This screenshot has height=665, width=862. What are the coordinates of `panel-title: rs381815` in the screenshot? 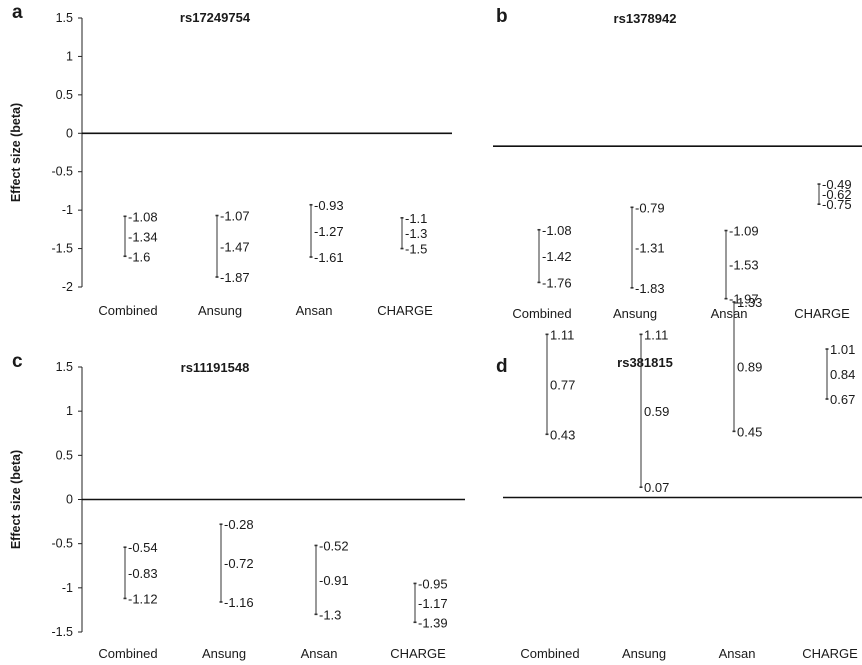 It's located at (645, 362).